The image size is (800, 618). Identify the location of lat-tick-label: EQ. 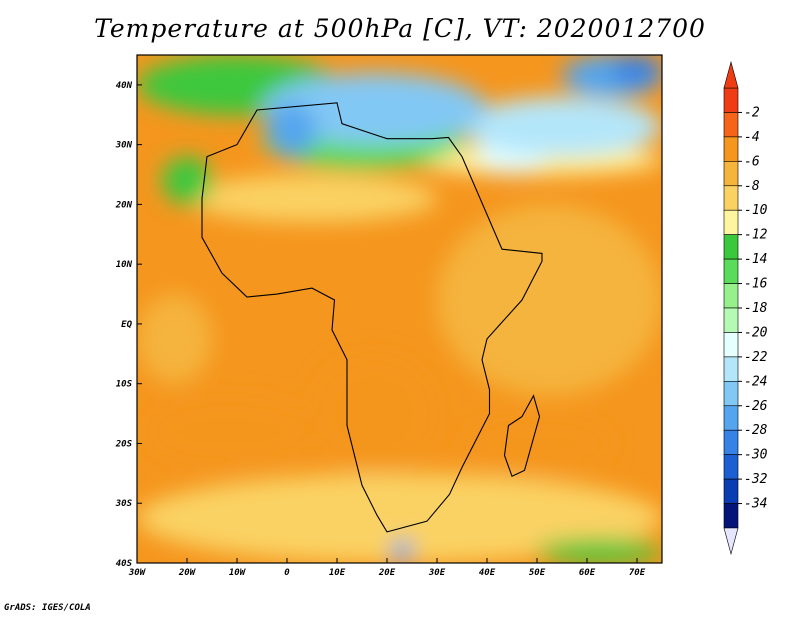
(126, 325).